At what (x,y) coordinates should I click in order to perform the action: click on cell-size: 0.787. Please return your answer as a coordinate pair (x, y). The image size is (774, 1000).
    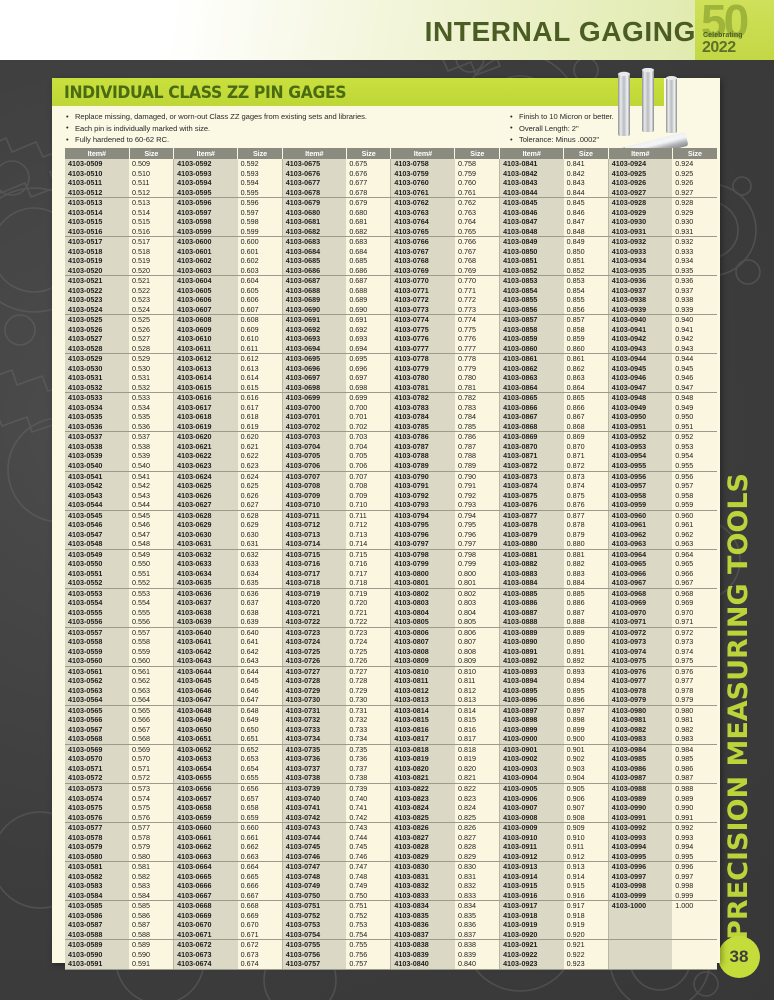
    Looking at the image, I should click on (477, 446).